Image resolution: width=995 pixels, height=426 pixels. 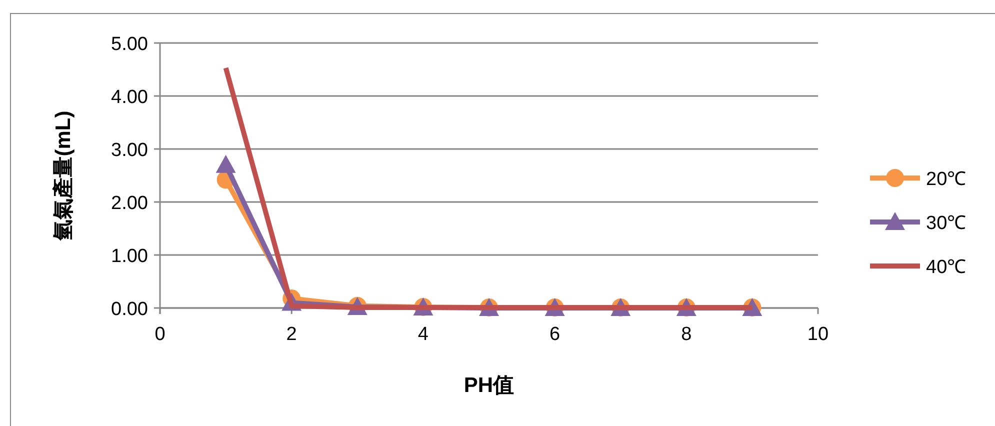 What do you see at coordinates (946, 223) in the screenshot?
I see `legend-label: 30℃` at bounding box center [946, 223].